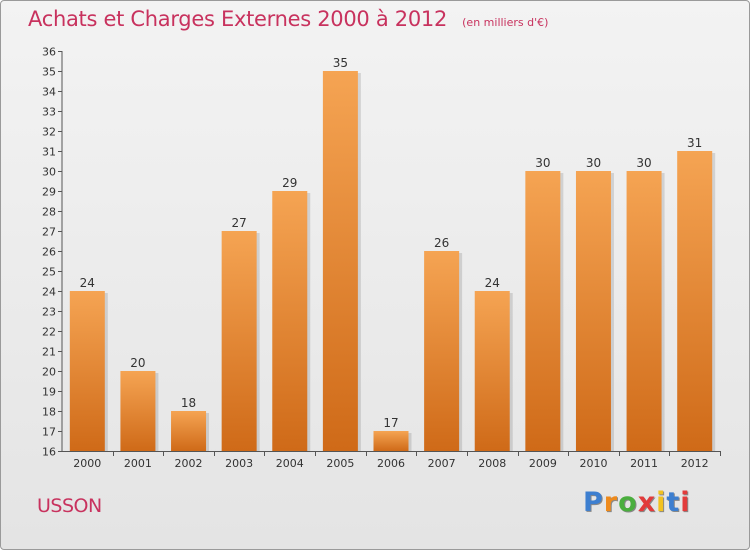  I want to click on y-tick-label: 24, so click(49, 292).